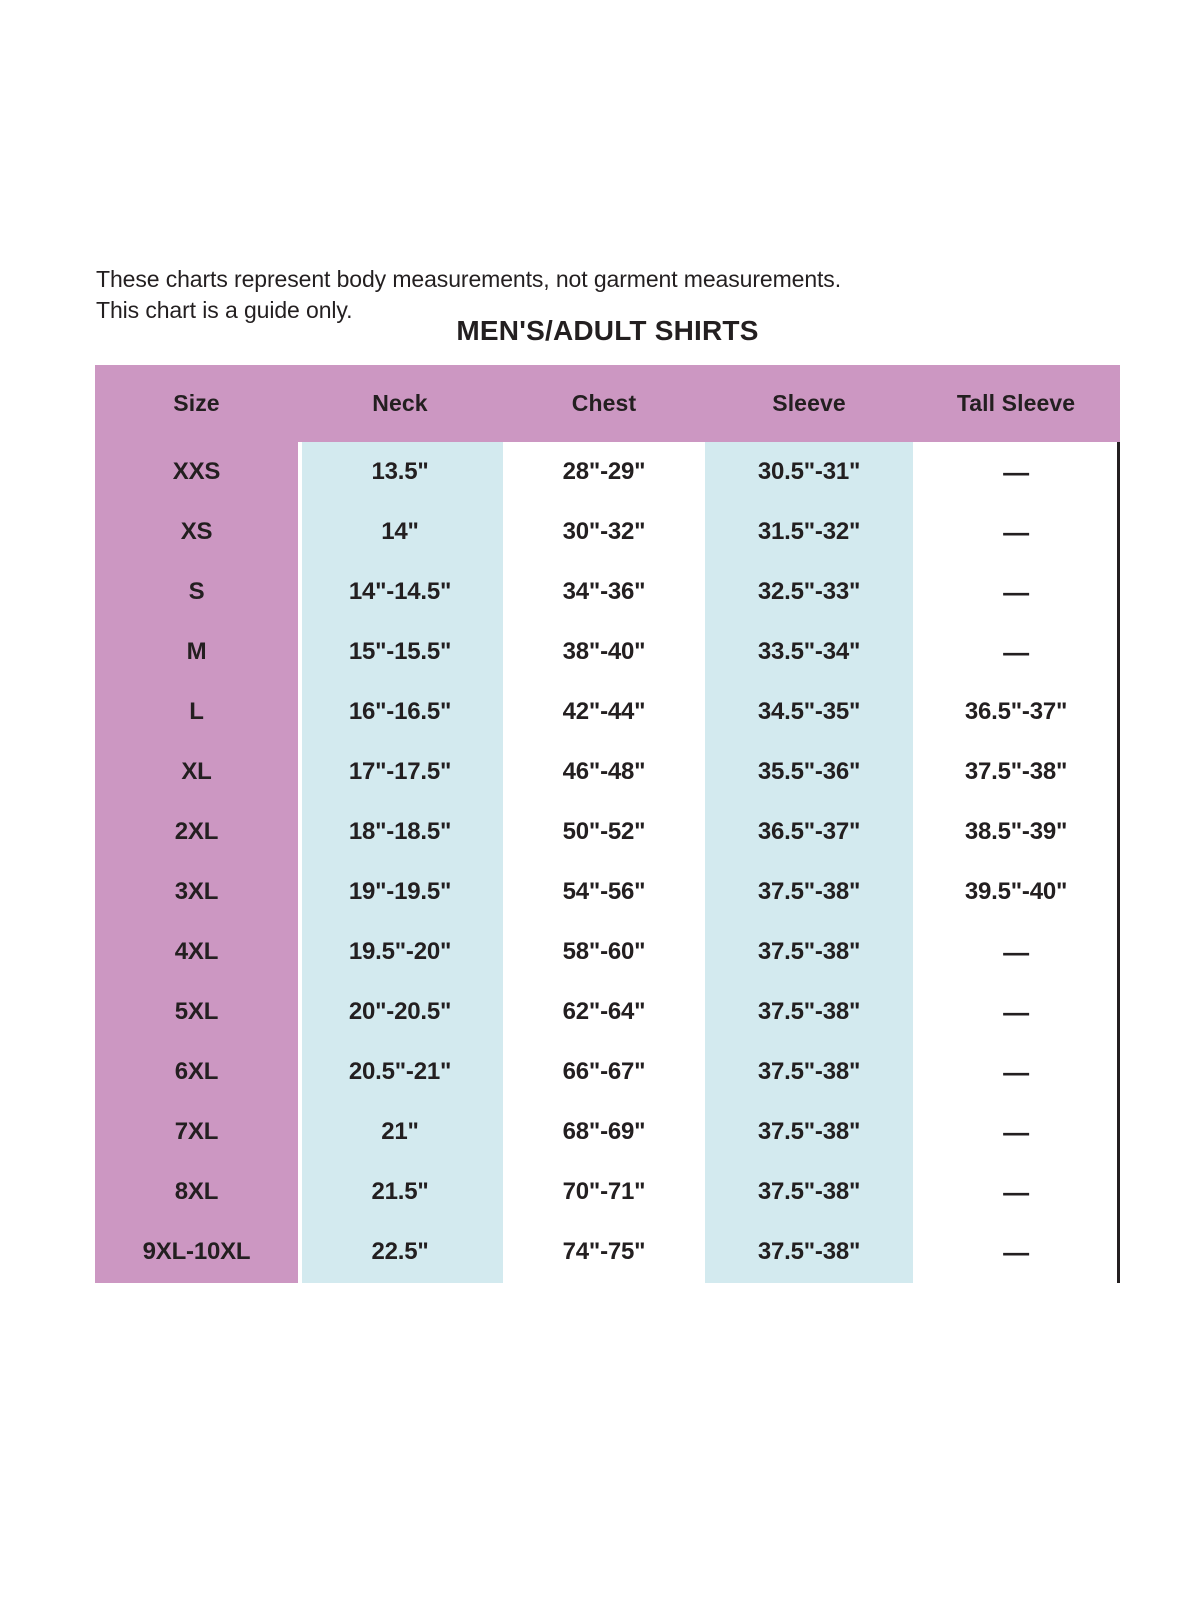 This screenshot has width=1200, height=1600. What do you see at coordinates (1016, 711) in the screenshot?
I see `cell-tall: 36.5"-37"` at bounding box center [1016, 711].